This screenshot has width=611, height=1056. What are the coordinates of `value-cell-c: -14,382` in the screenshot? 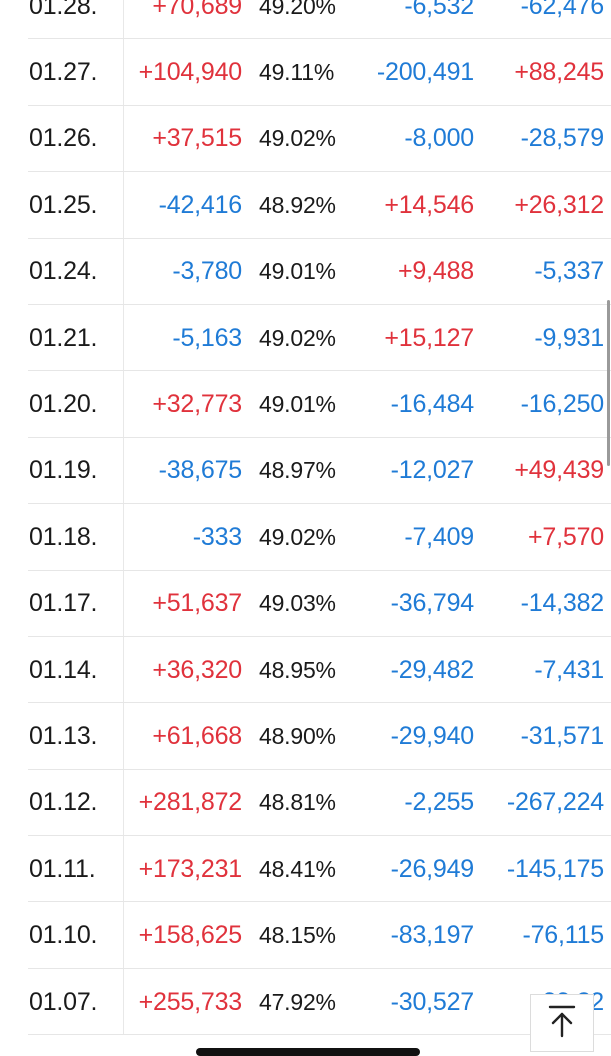 It's located at (562, 603).